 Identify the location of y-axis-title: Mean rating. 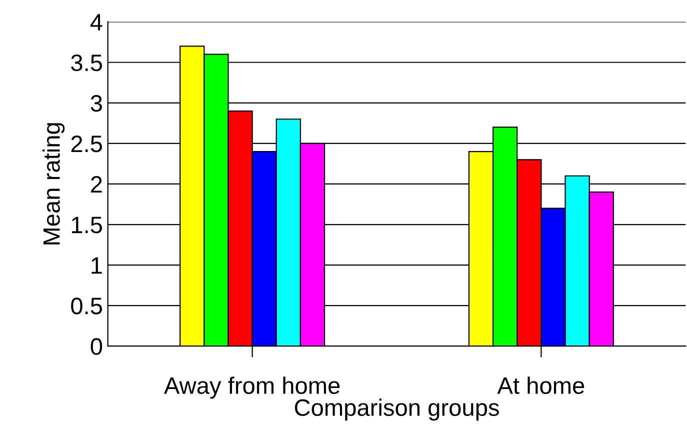
(53, 183).